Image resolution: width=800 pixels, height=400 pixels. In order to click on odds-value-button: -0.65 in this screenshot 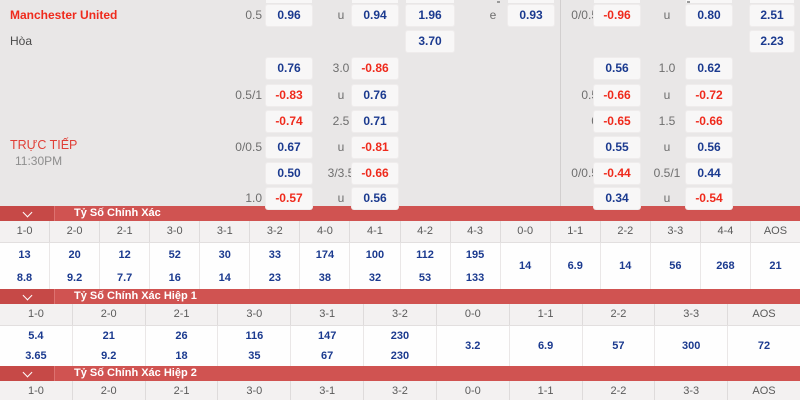, I will do `click(617, 121)`.